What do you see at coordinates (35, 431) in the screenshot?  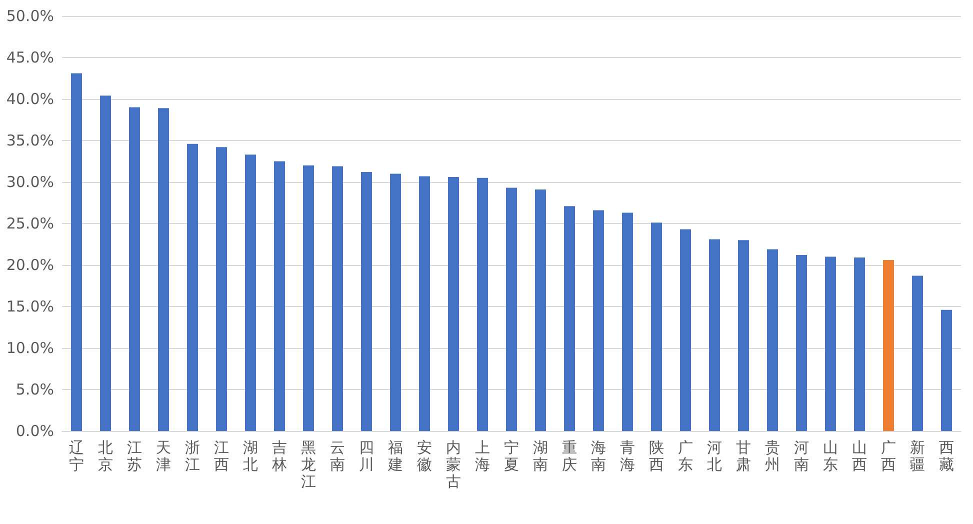 I see `y-tick-label: 0.0%` at bounding box center [35, 431].